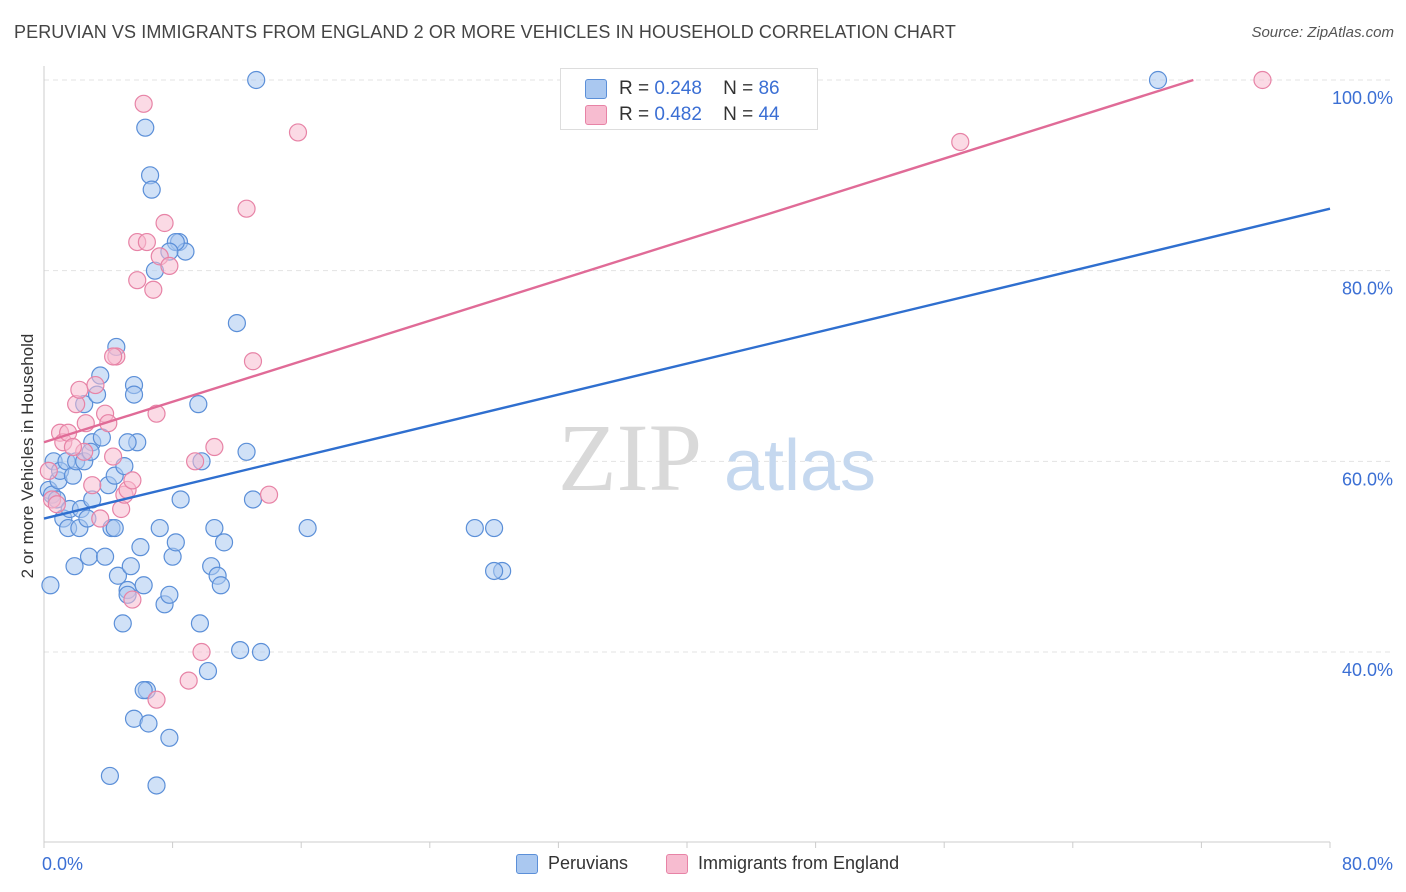  I want to click on peruvians-legend-label: Peruvians, so click(588, 863).